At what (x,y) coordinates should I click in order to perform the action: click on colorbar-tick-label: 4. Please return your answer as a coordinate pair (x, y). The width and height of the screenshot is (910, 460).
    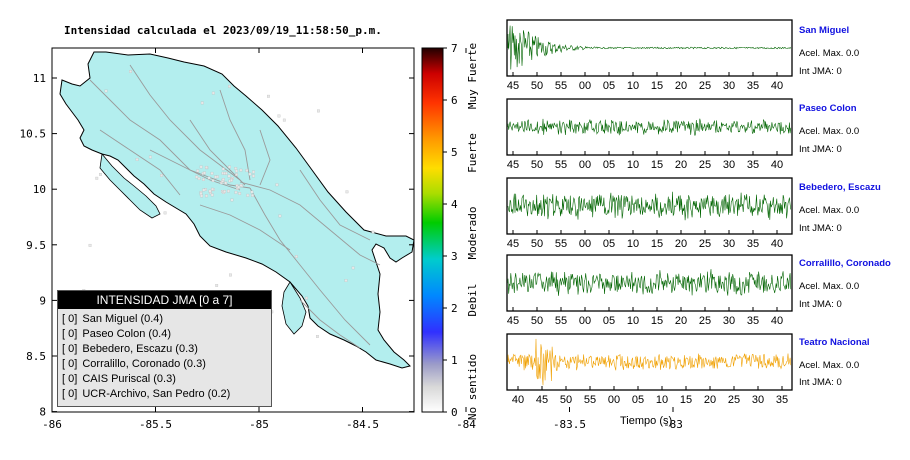
    Looking at the image, I should click on (454, 204).